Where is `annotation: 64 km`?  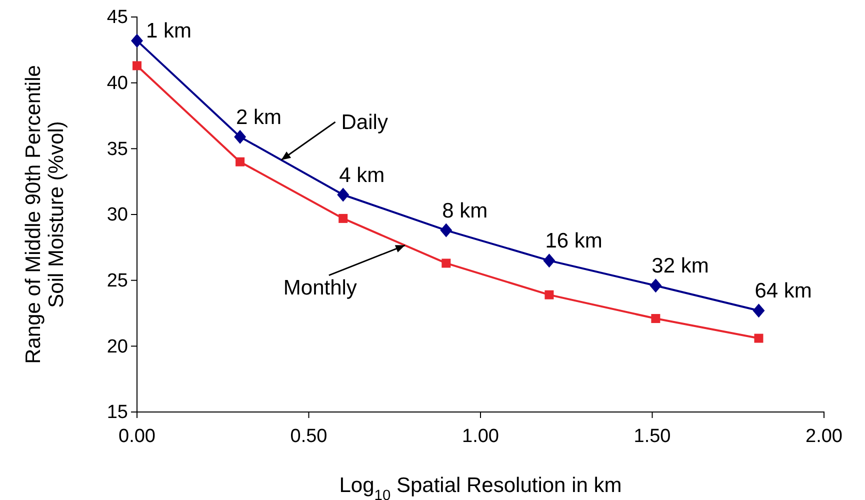
annotation: 64 km is located at coordinates (783, 291).